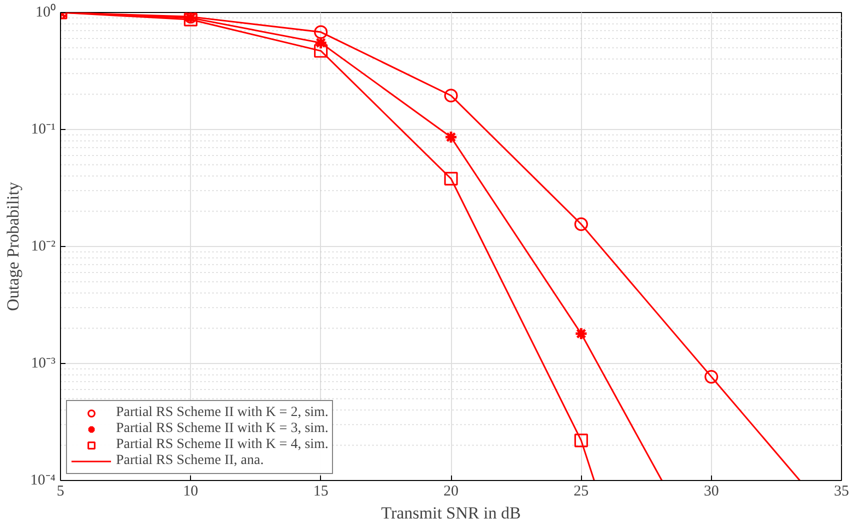 This screenshot has width=853, height=525. What do you see at coordinates (190, 492) in the screenshot?
I see `x-tick-label: 10` at bounding box center [190, 492].